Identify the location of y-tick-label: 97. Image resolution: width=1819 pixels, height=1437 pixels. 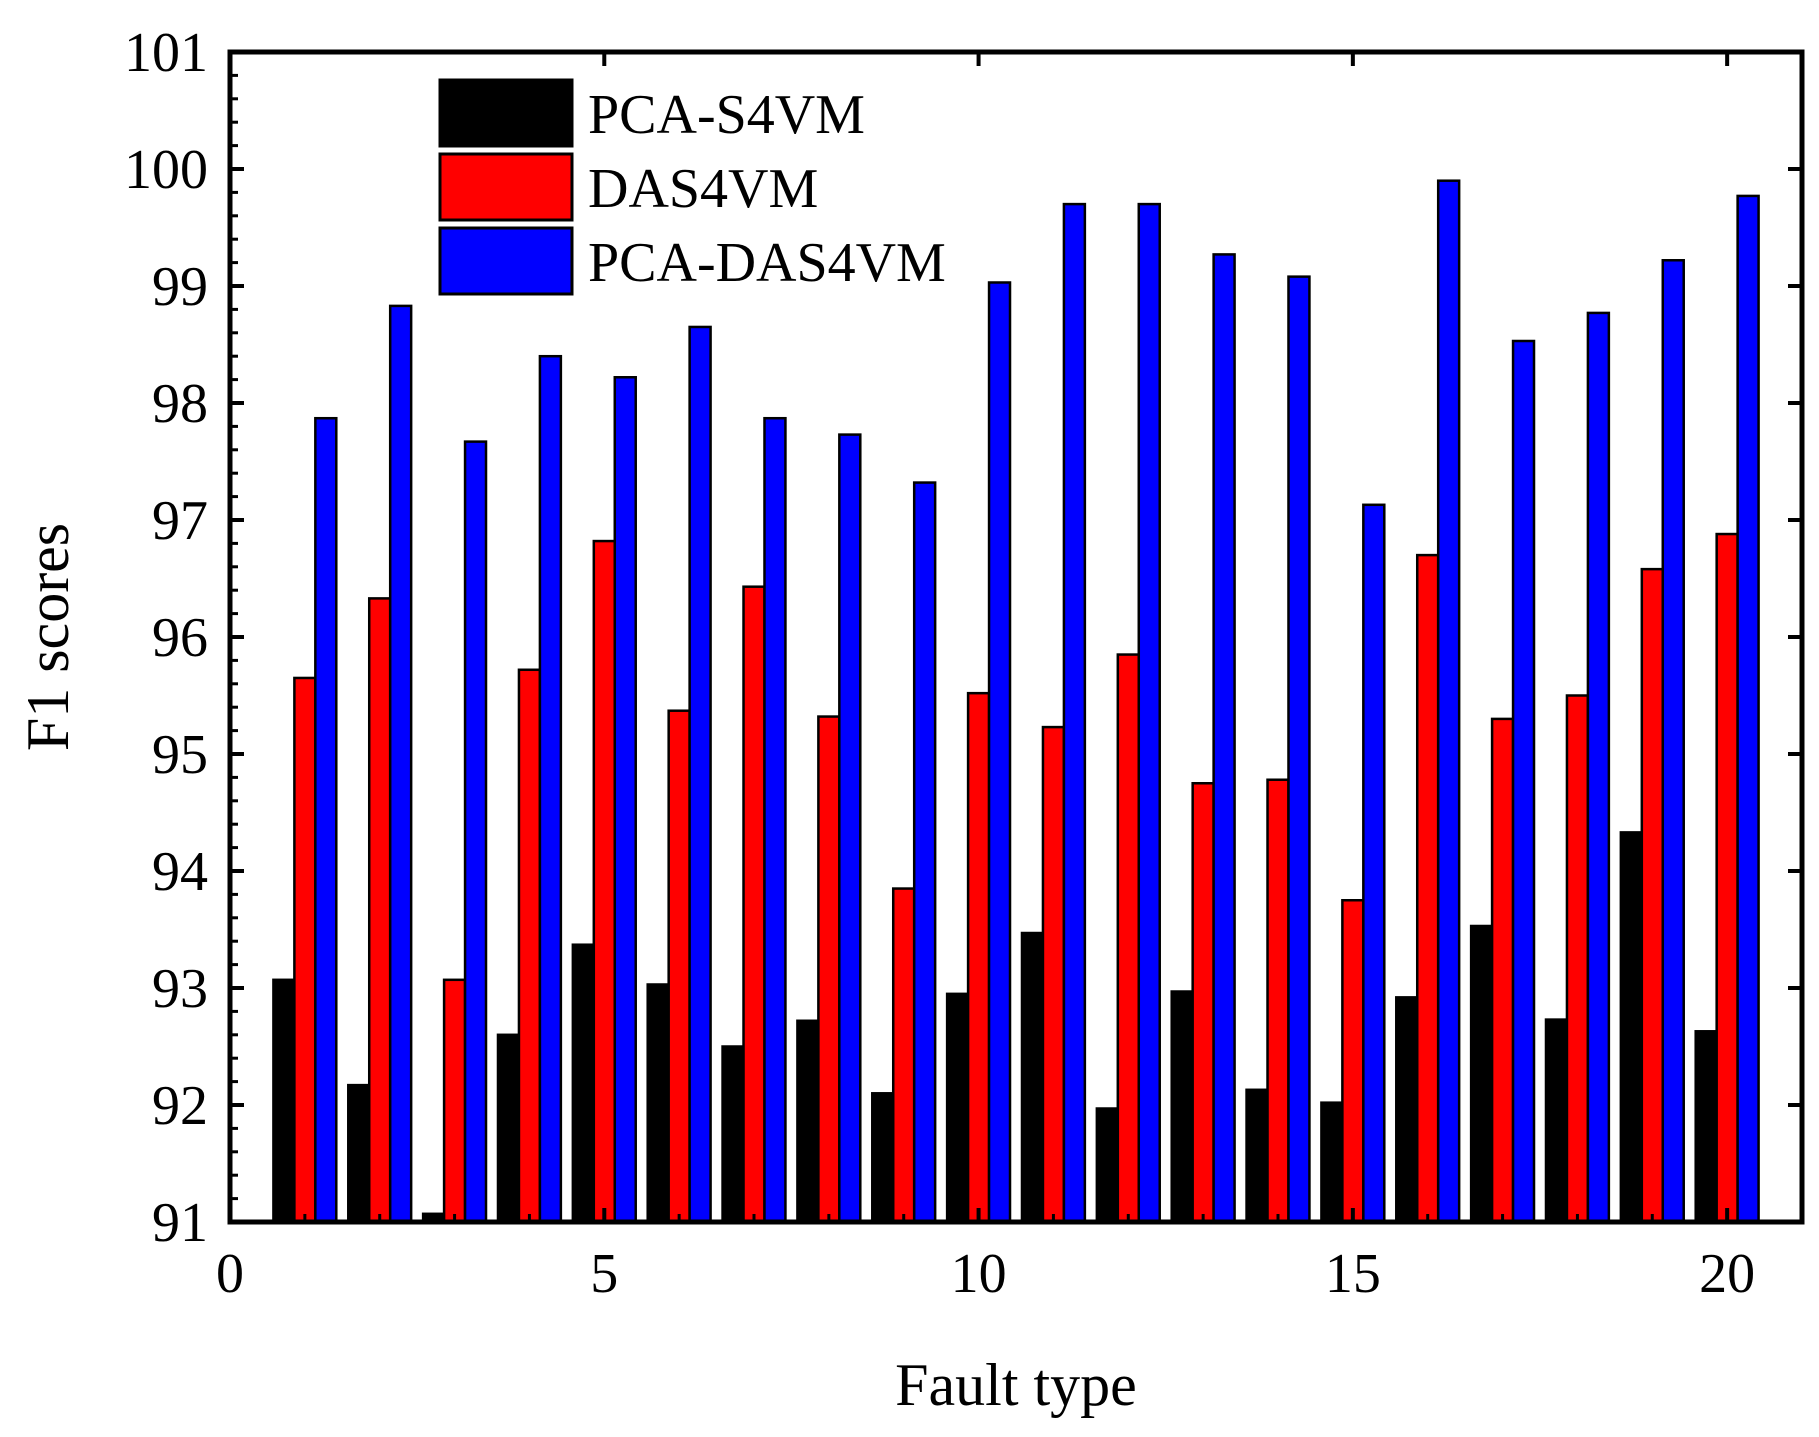
(180, 521).